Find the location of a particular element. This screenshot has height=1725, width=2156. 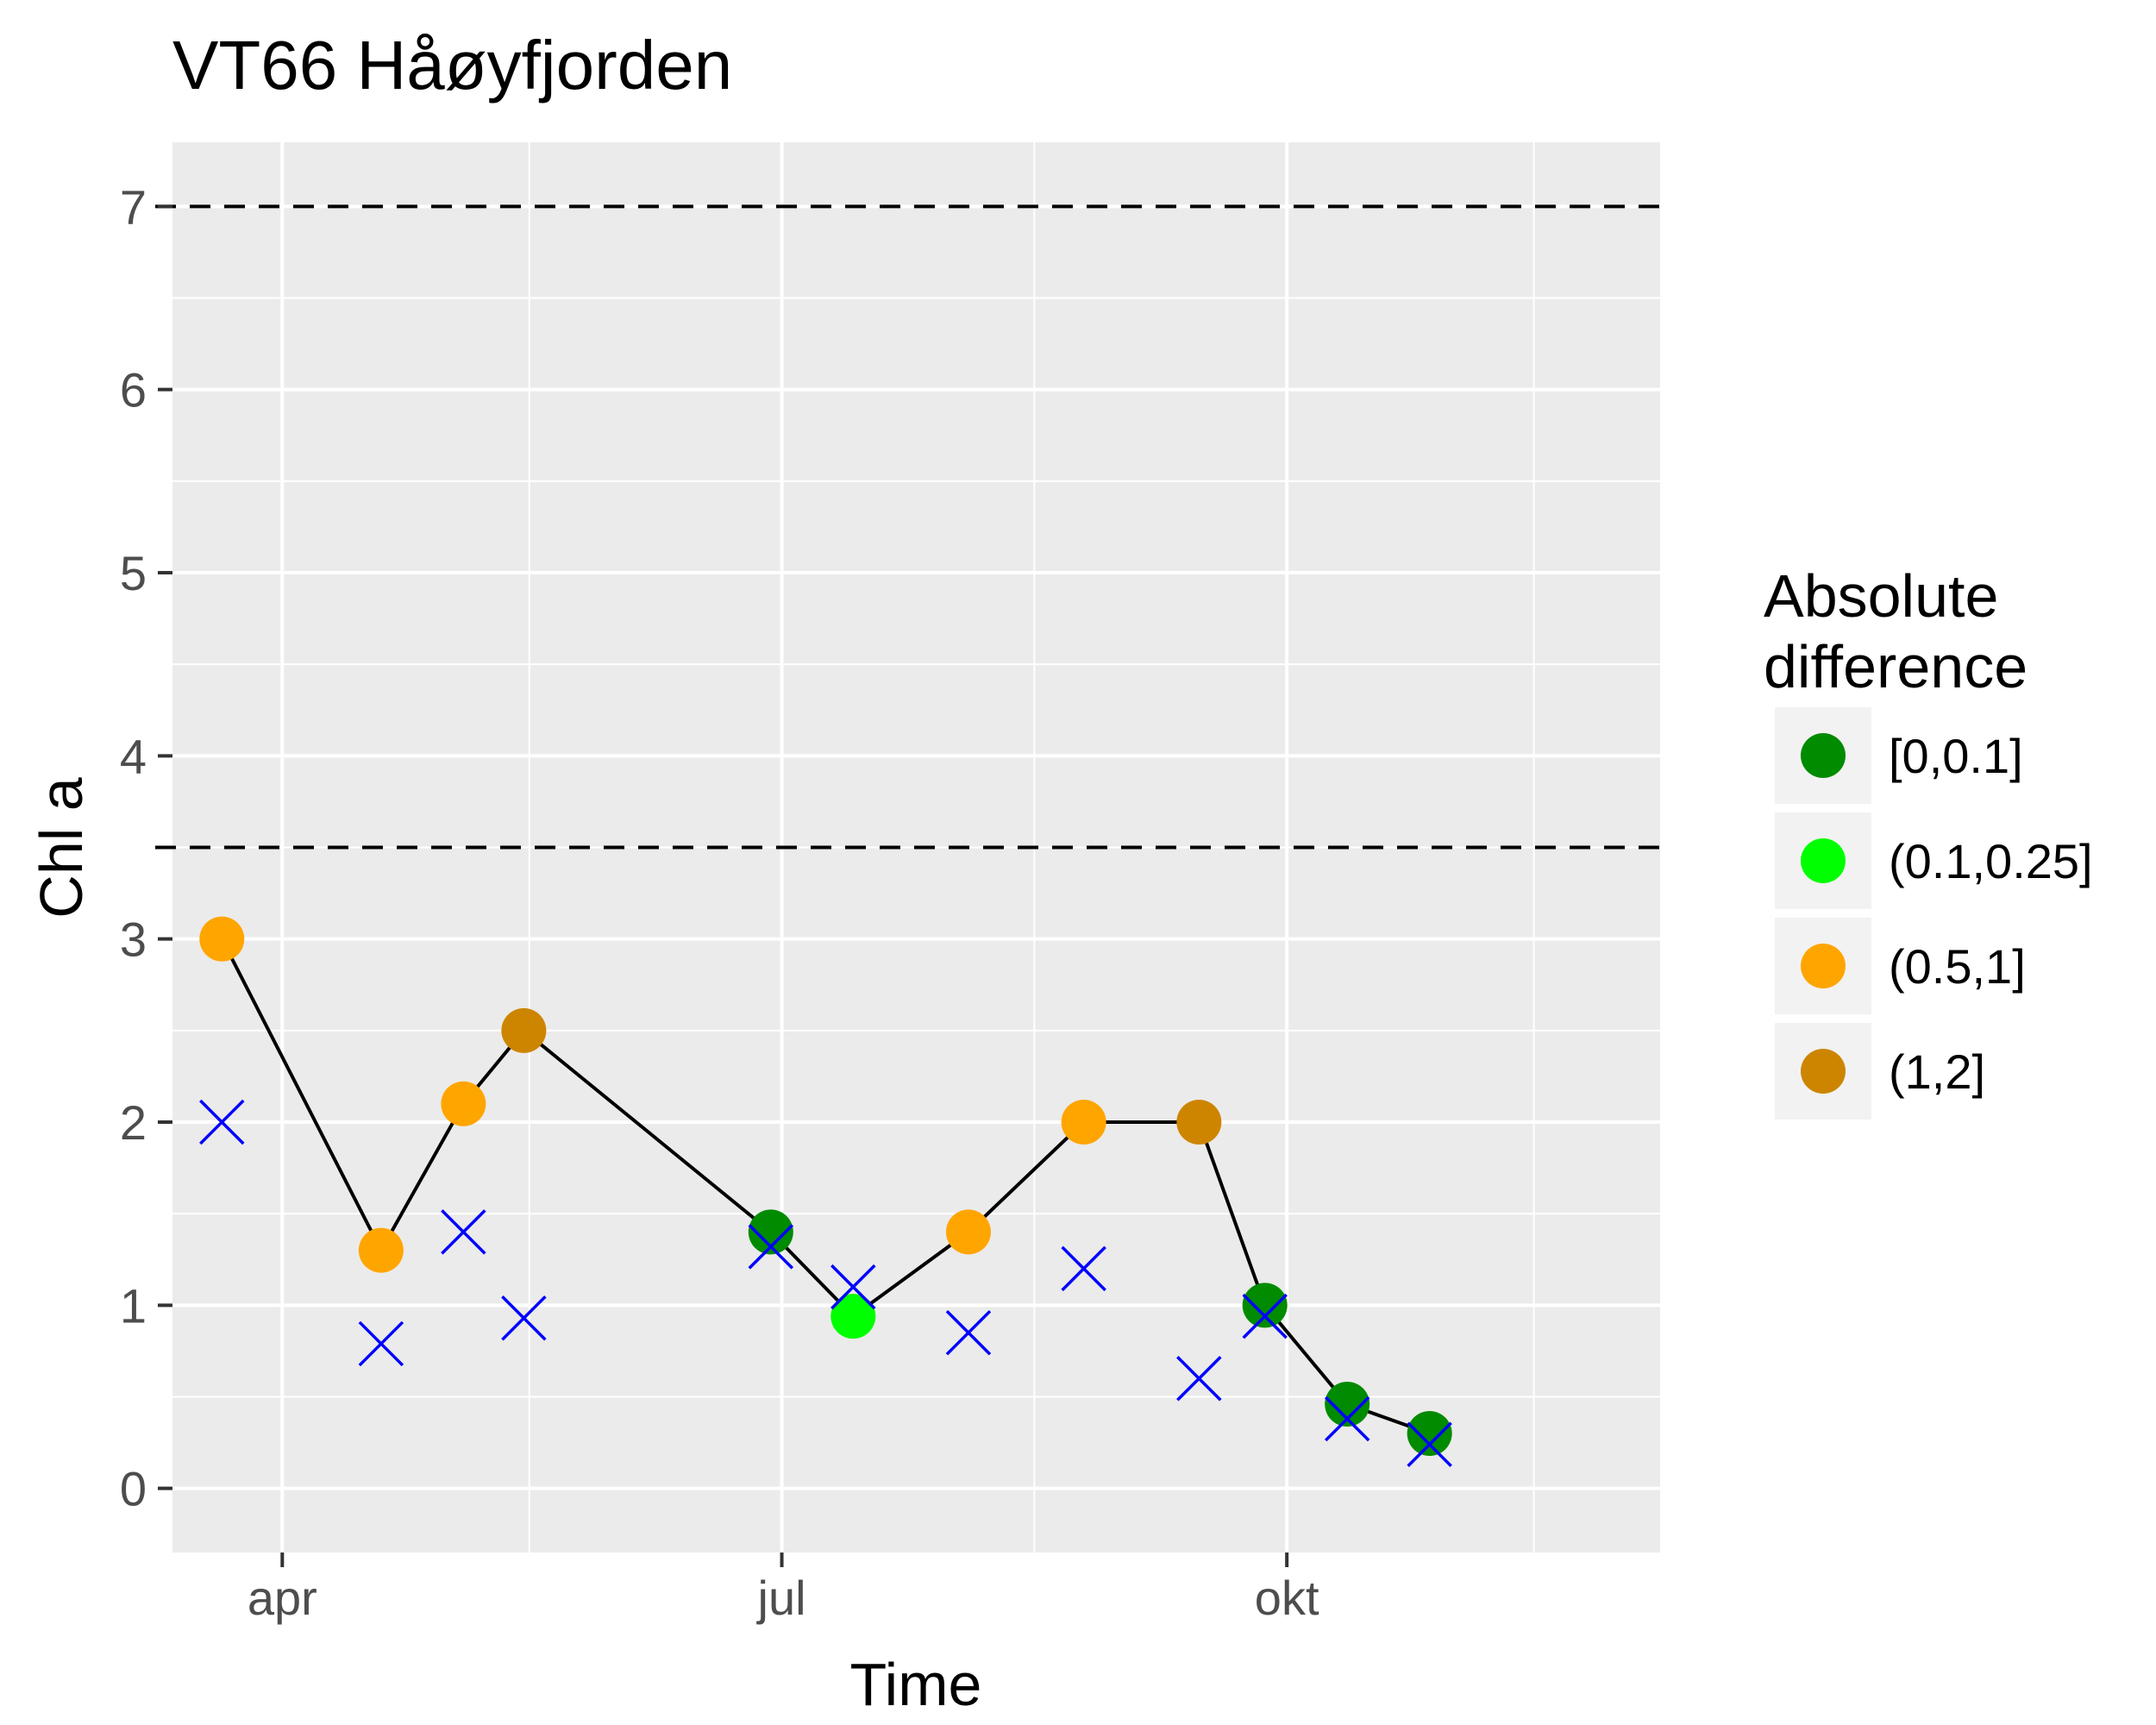

legend-label: [0,0.1] is located at coordinates (1956, 756).